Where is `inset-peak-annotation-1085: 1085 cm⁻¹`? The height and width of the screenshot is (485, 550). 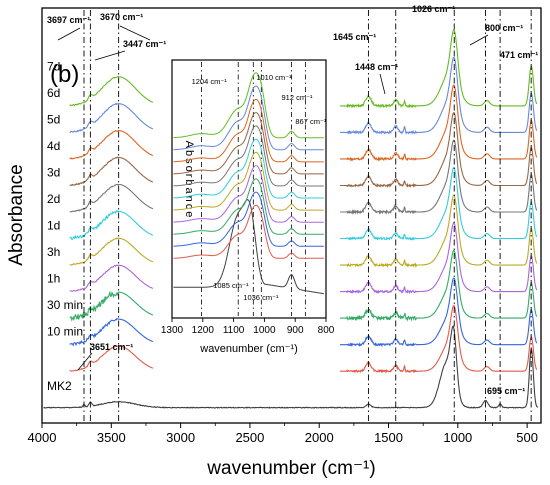 inset-peak-annotation-1085: 1085 cm⁻¹ is located at coordinates (231, 285).